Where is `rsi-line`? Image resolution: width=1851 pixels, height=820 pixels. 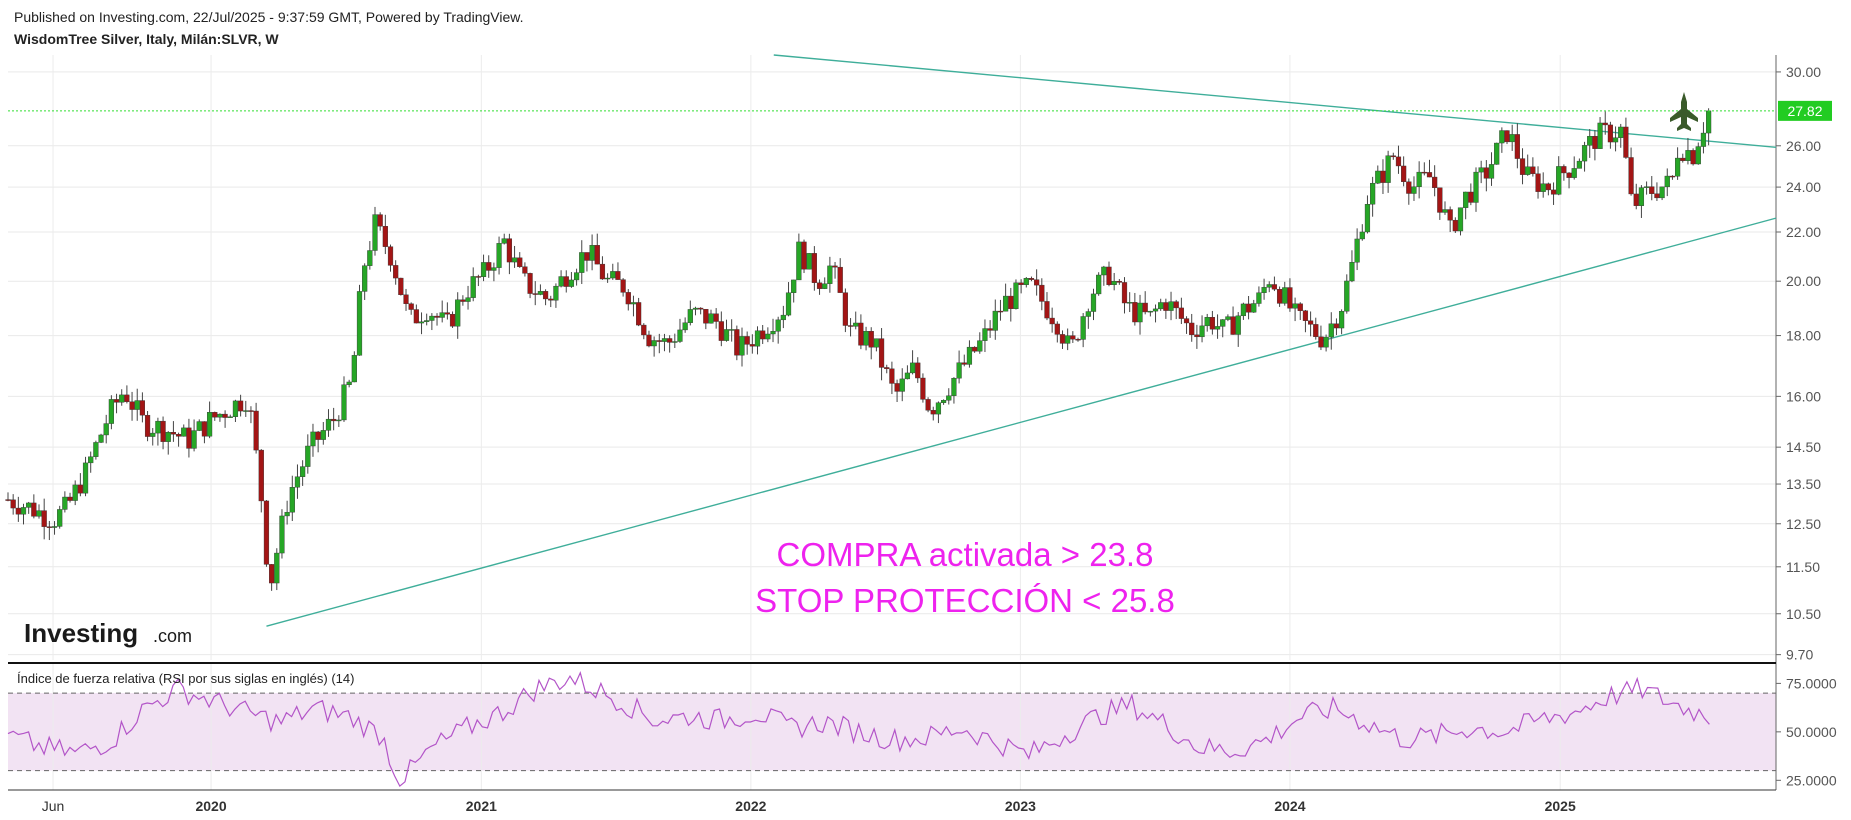
rsi-line is located at coordinates (858, 729).